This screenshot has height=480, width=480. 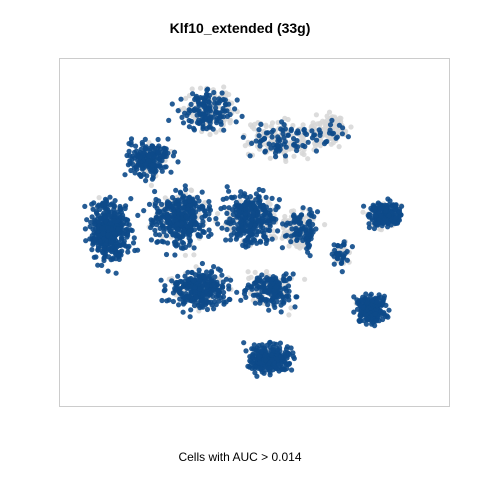 What do you see at coordinates (240, 457) in the screenshot?
I see `chart-subtitle: Cells with AUC > 0.014` at bounding box center [240, 457].